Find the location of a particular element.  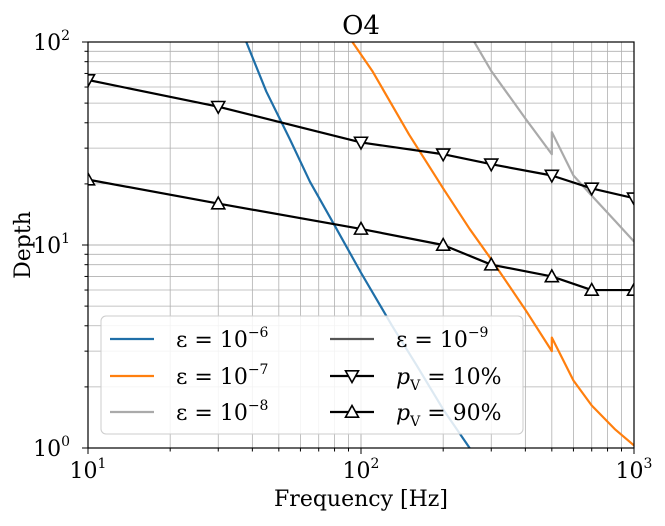

x-tick-label: 10¹ is located at coordinates (88, 470).